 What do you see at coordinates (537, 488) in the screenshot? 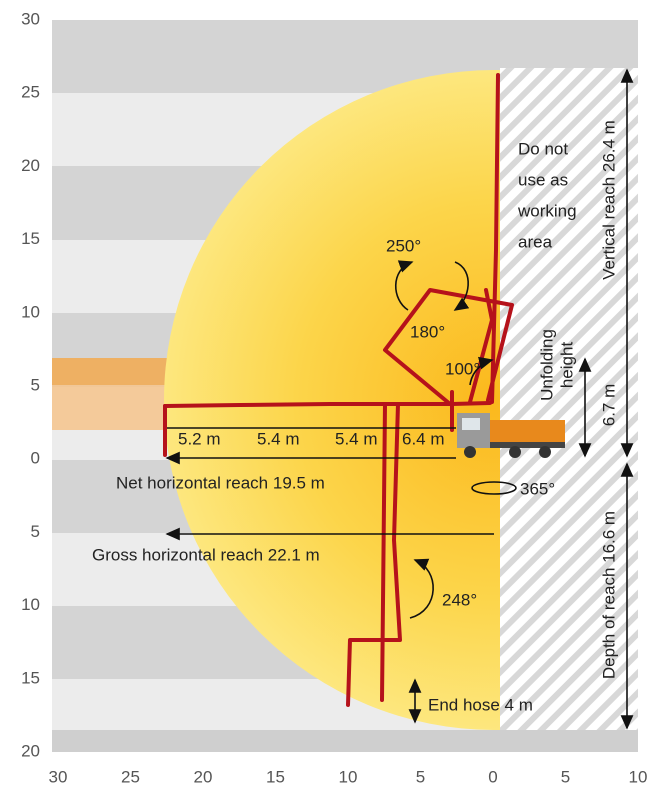
I see `angle: 365°` at bounding box center [537, 488].